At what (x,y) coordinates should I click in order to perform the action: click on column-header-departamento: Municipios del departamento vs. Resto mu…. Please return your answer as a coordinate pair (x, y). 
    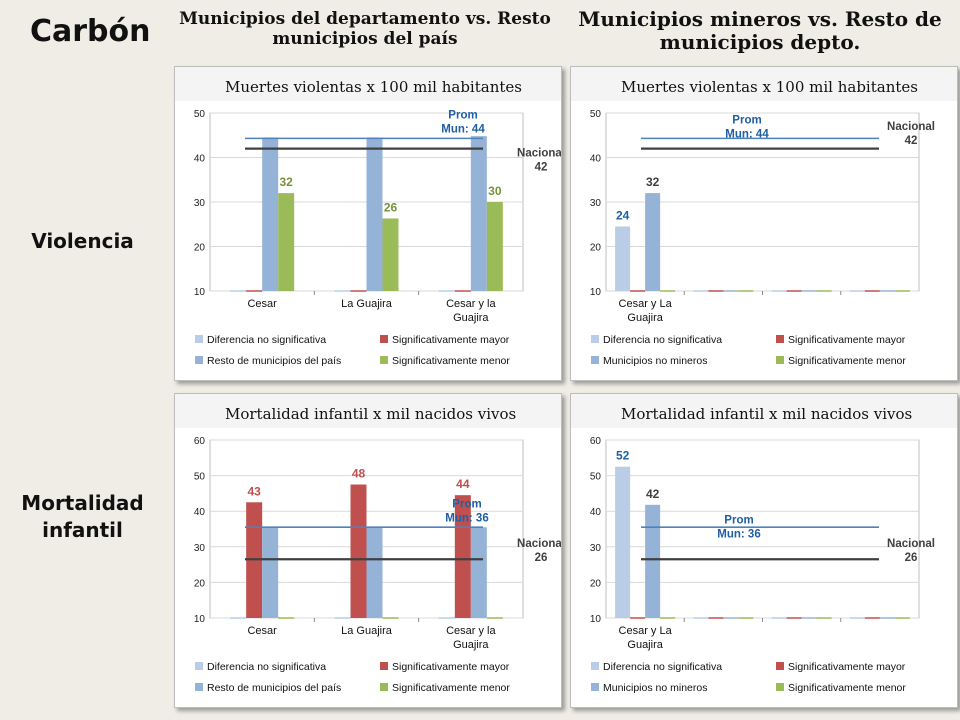
    Looking at the image, I should click on (365, 29).